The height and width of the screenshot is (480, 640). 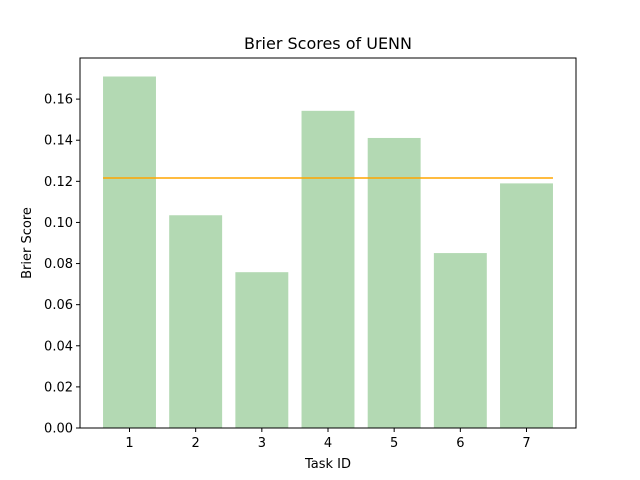 I want to click on x-axis-ticks: 1 2 3 4 5 6 7, so click(x=328, y=439).